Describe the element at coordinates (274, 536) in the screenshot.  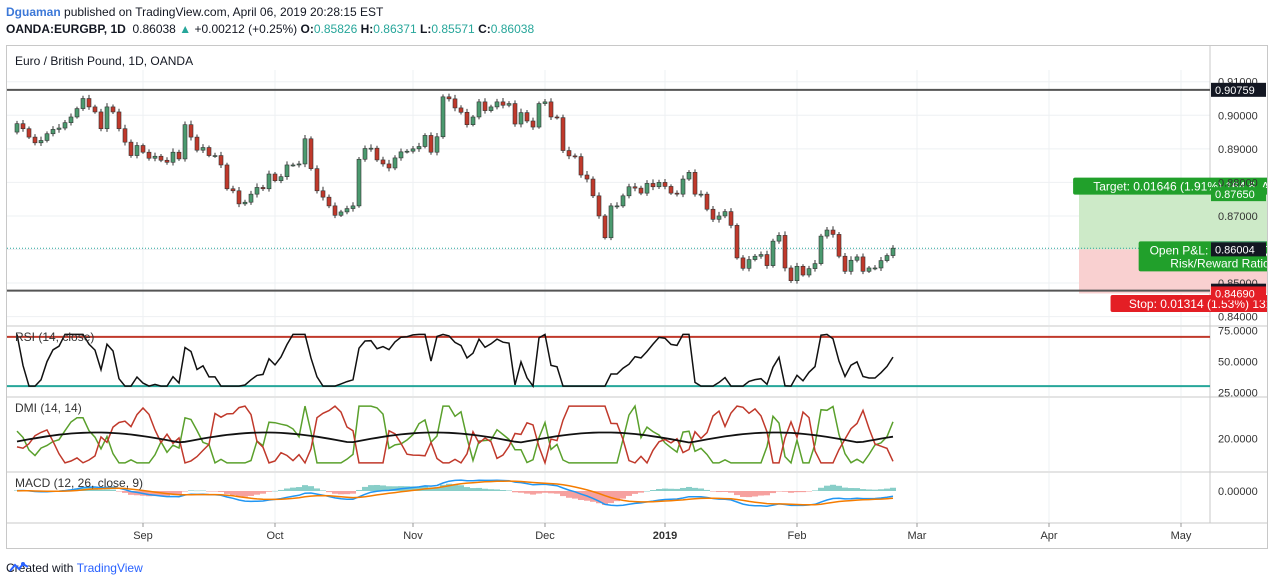
I see `time-axis-label: Oct` at that location.